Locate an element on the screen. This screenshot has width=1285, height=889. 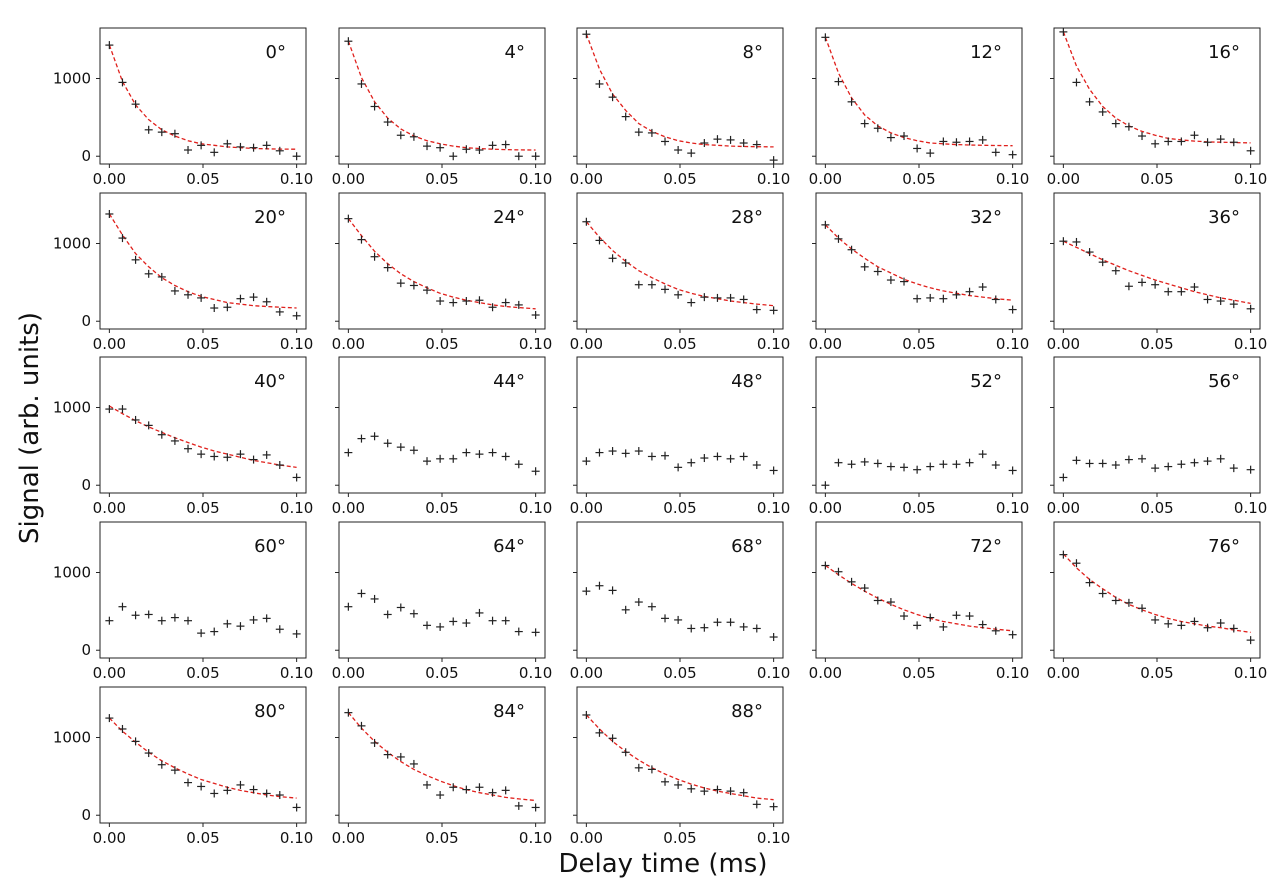
panel-17: 0.00 0.05 0.10 68° is located at coordinates (680, 601).